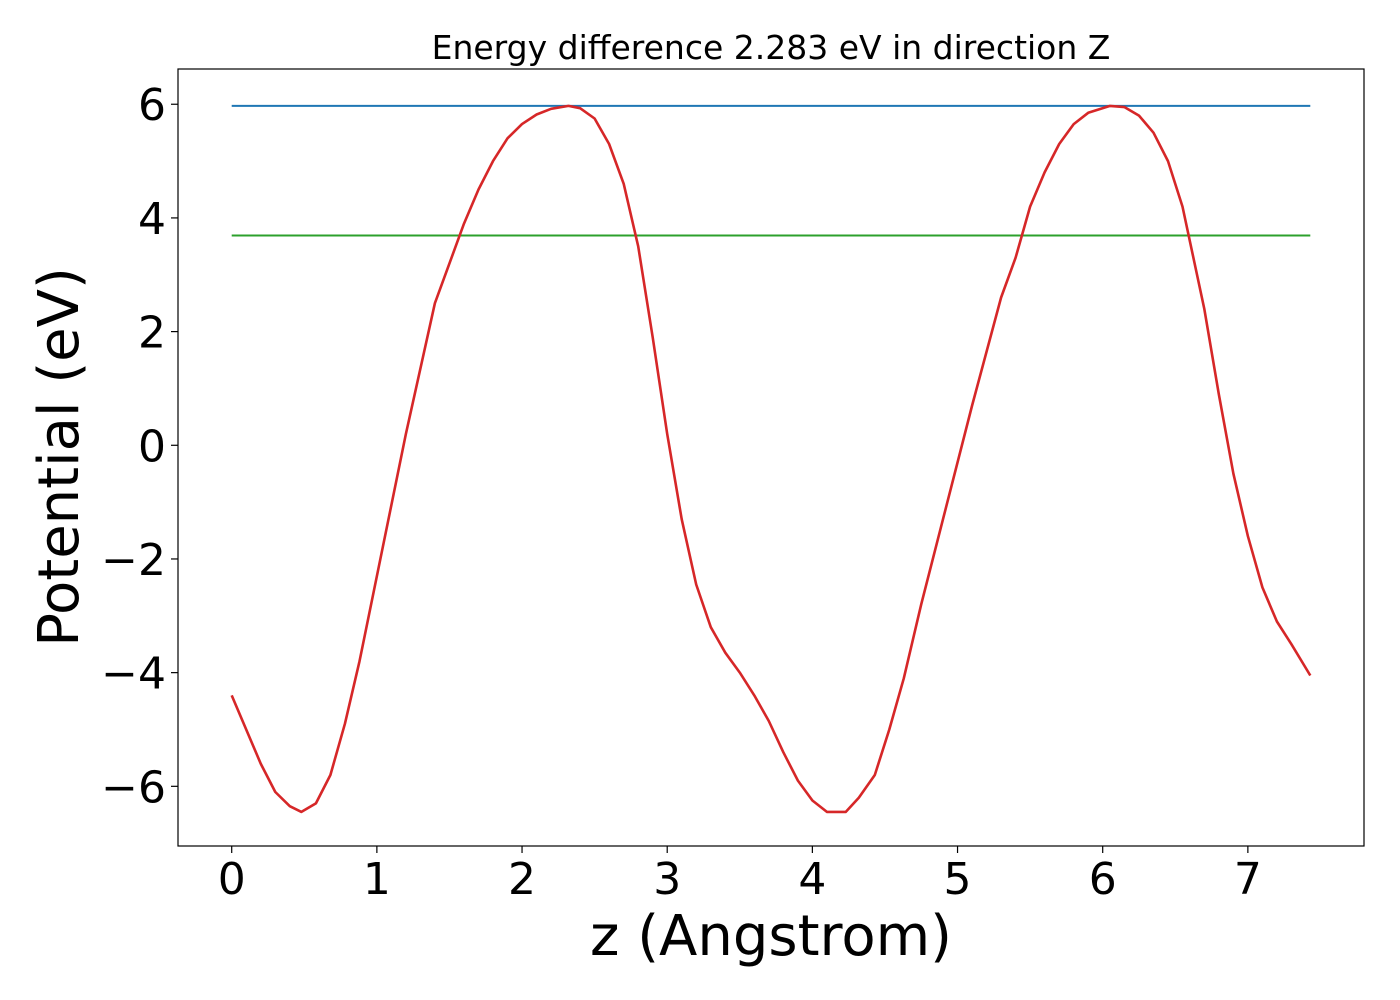 The width and height of the screenshot is (1400, 1000). What do you see at coordinates (152, 446) in the screenshot?
I see `y-tick-label: 0` at bounding box center [152, 446].